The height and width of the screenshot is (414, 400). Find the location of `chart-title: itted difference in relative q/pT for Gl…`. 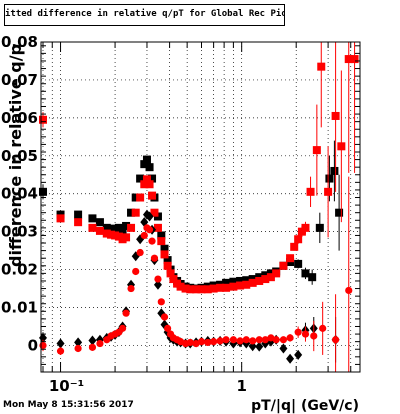

chart-title: itted difference in relative q/pT for Gl… is located at coordinates (144, 14).